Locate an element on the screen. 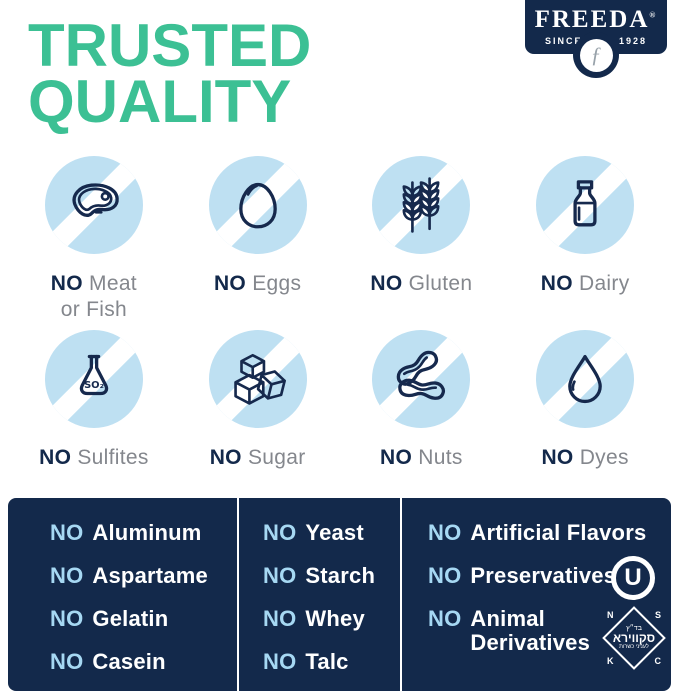 Image resolution: width=679 pixels, height=691 pixels. brand-name: FREEDA® is located at coordinates (596, 20).